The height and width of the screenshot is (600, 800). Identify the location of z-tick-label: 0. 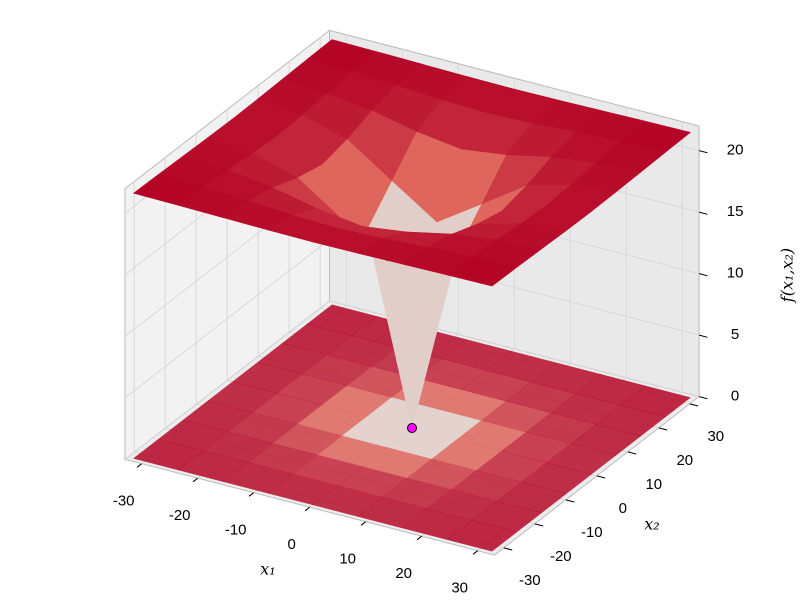
(735, 396).